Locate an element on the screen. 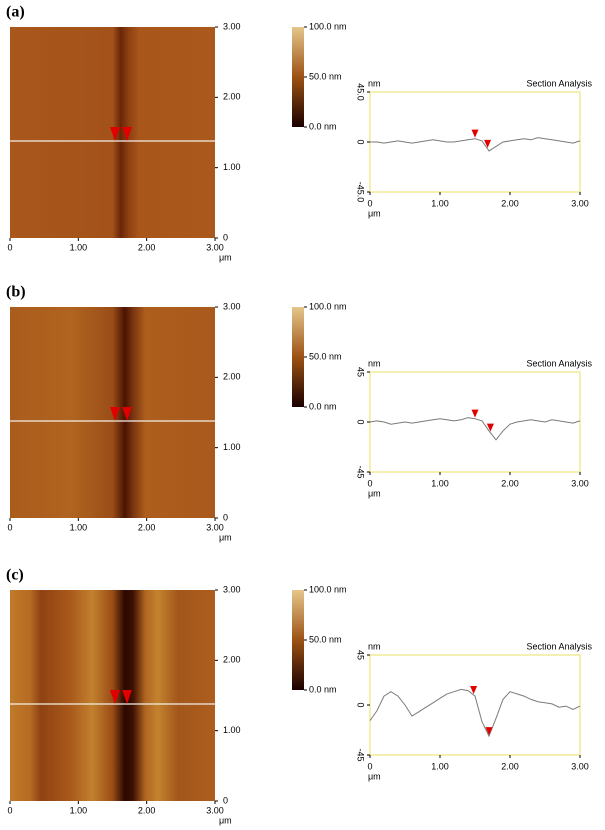 The height and width of the screenshot is (830, 605). panel-label: (b) is located at coordinates (16, 292).